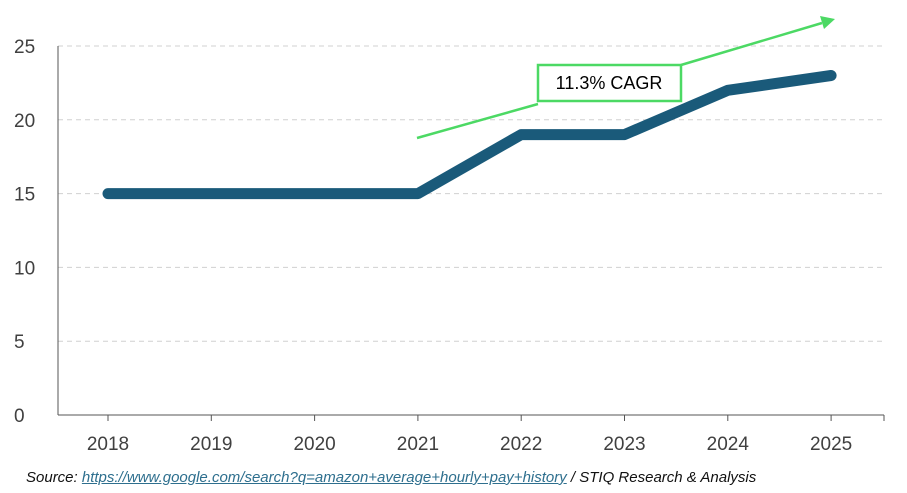 This screenshot has height=493, width=907. Describe the element at coordinates (831, 444) in the screenshot. I see `x-tick-label: 2025` at that location.